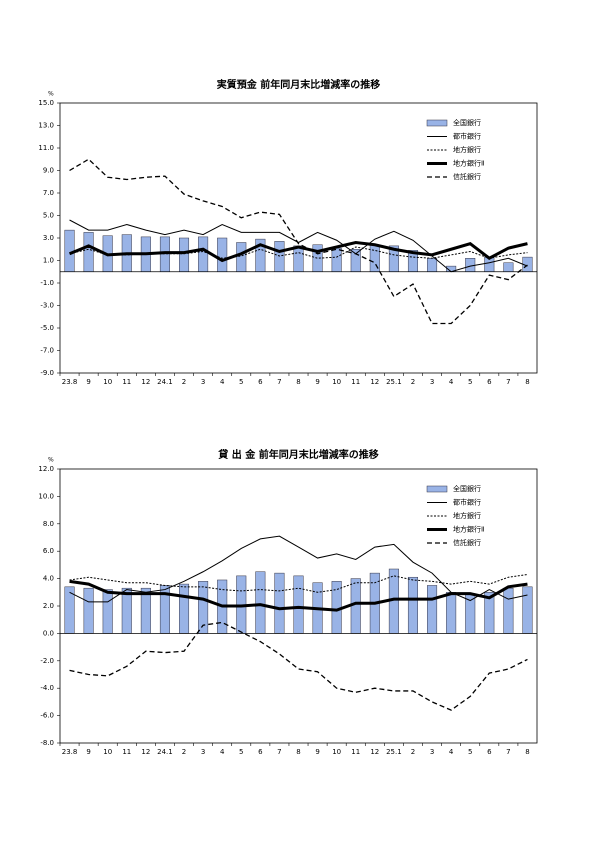 The image size is (595, 842). What do you see at coordinates (46, 496) in the screenshot?
I see `y-tick-label: 10.0` at bounding box center [46, 496].